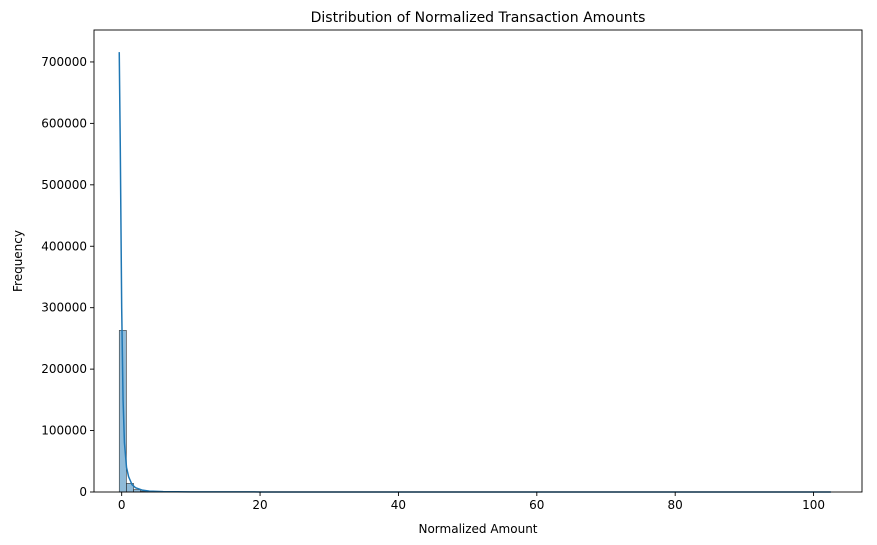  Describe the element at coordinates (536, 505) in the screenshot. I see `x-tick-label: 60` at that location.